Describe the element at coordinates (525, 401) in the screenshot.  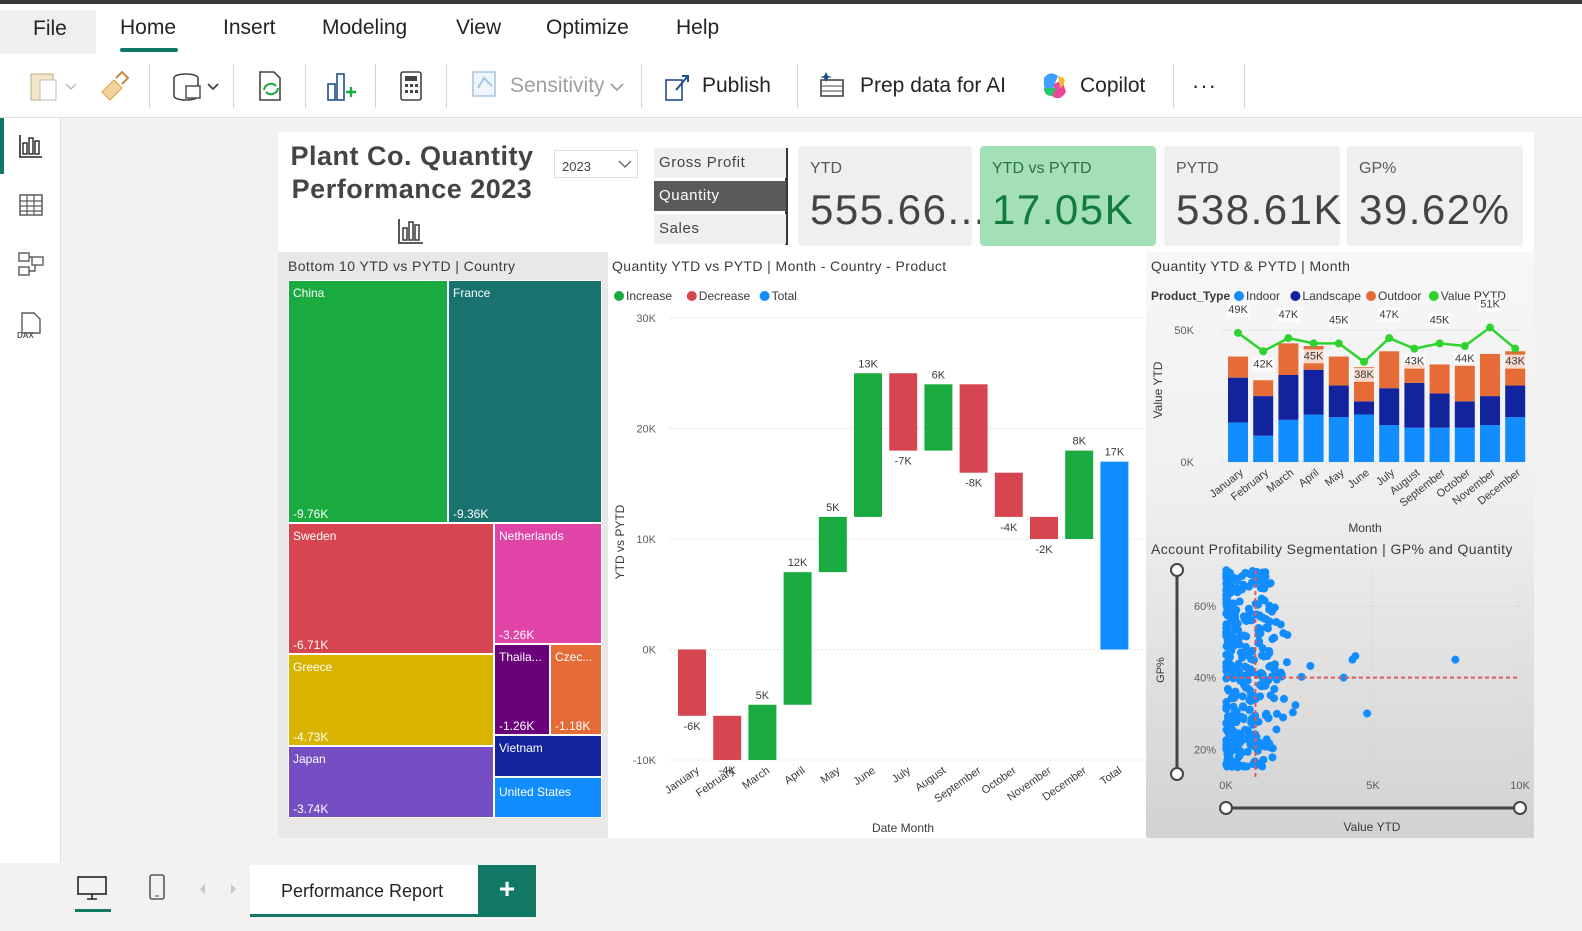
I see `treemap-tile-france: France -9.36K` at that location.